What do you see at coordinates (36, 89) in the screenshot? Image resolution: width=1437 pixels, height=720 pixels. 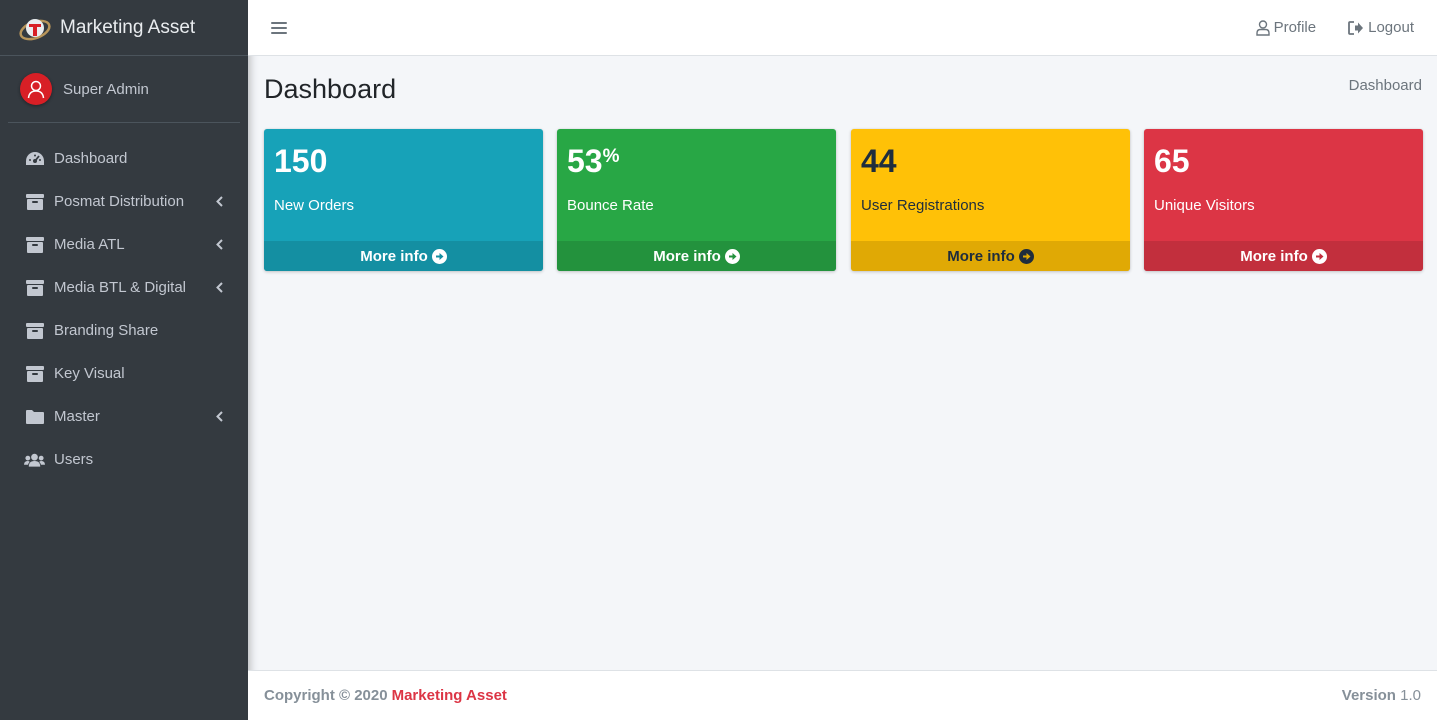 I see `user-avatar-icon` at bounding box center [36, 89].